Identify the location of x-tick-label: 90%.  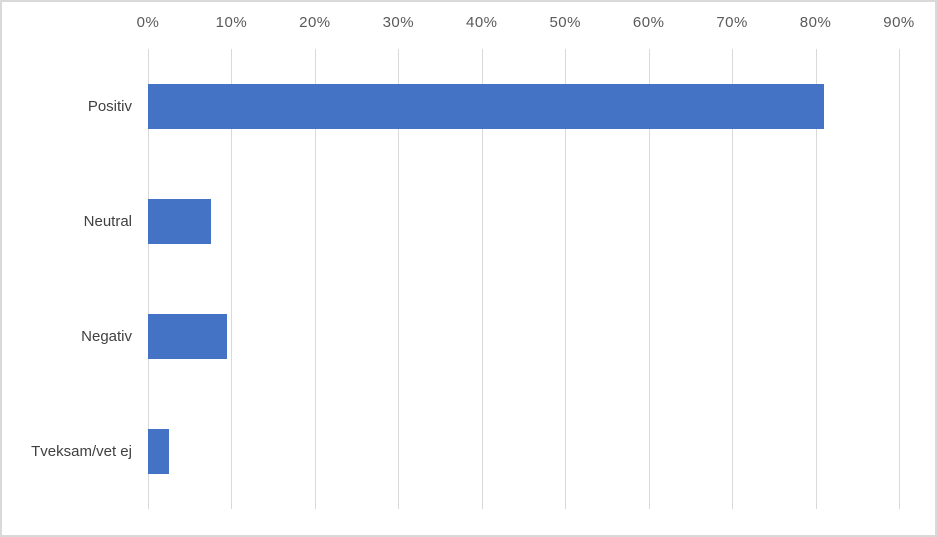
(899, 22).